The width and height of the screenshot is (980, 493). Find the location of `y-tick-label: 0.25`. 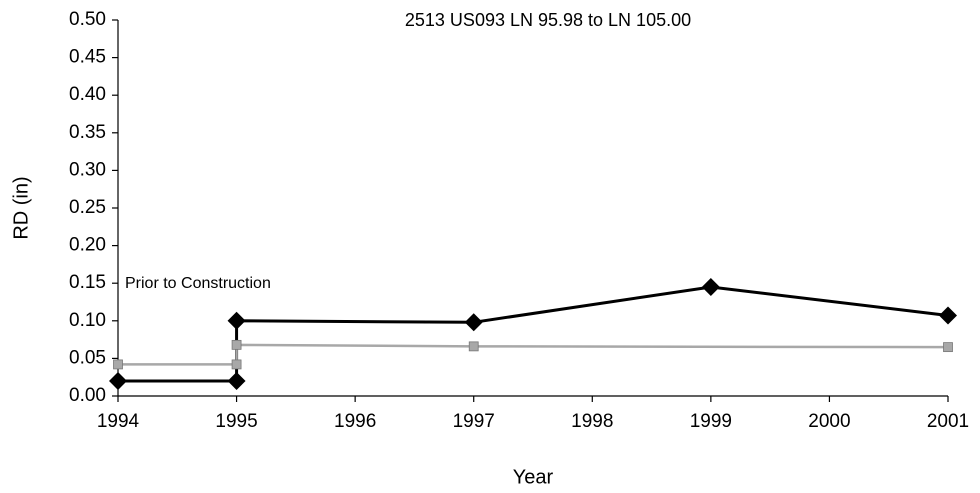

y-tick-label: 0.25 is located at coordinates (87, 207).